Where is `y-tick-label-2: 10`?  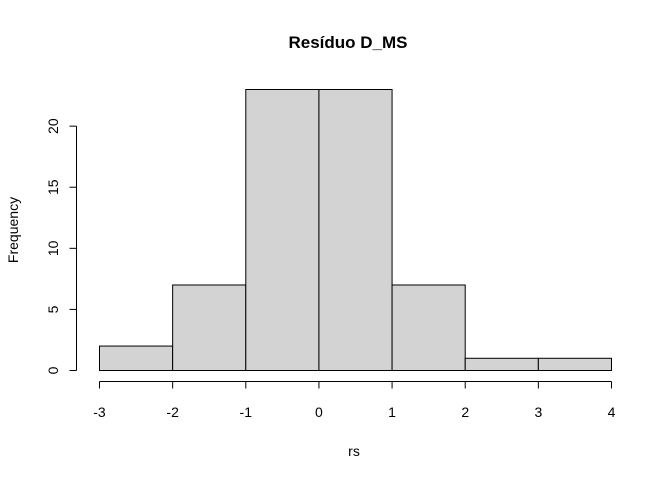
y-tick-label-2: 10 is located at coordinates (53, 248).